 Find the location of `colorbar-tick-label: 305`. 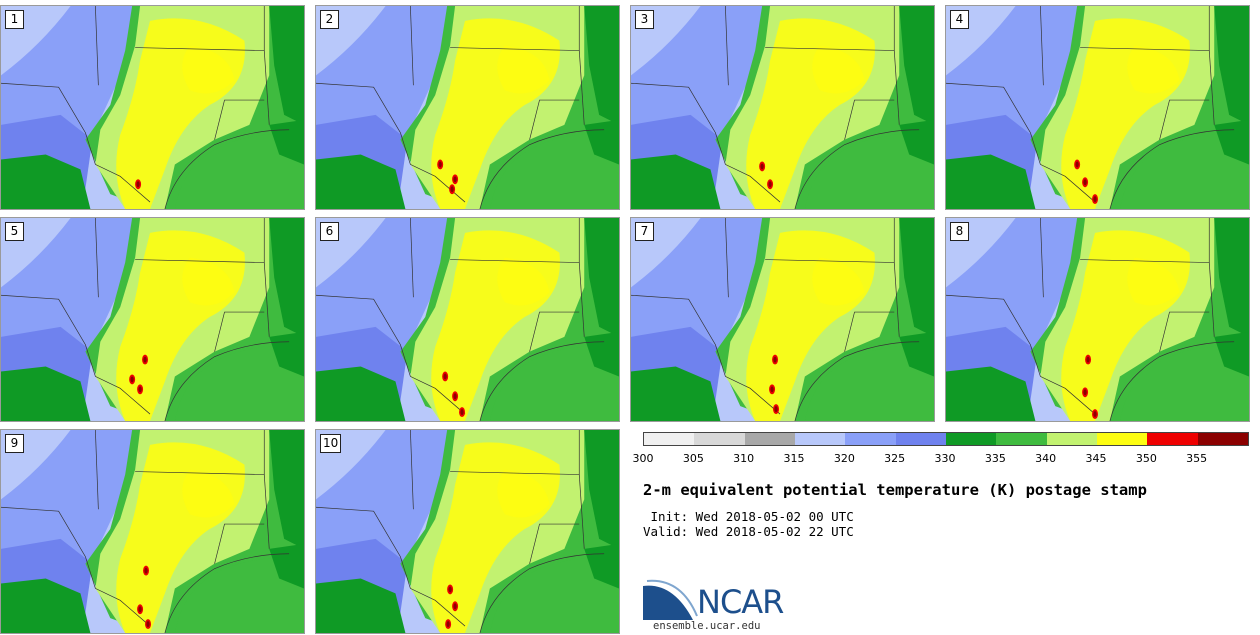

colorbar-tick-label: 305 is located at coordinates (693, 458).